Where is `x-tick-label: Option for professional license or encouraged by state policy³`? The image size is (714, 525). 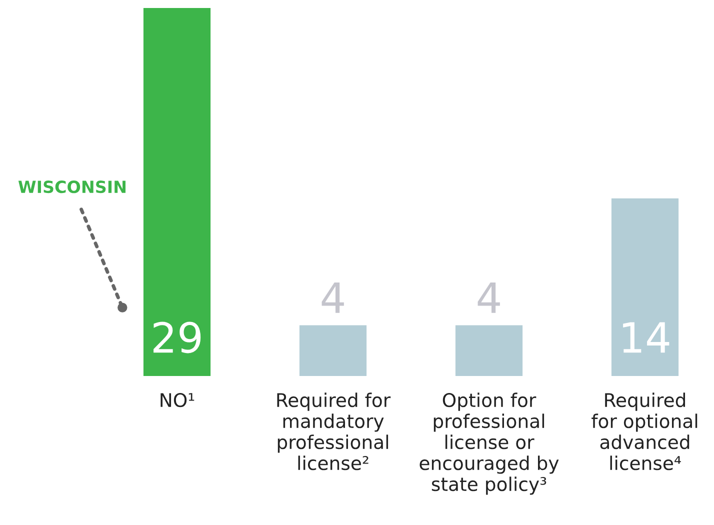
x-tick-label: Option for professional license or encouraged by state policy³ is located at coordinates (489, 443).